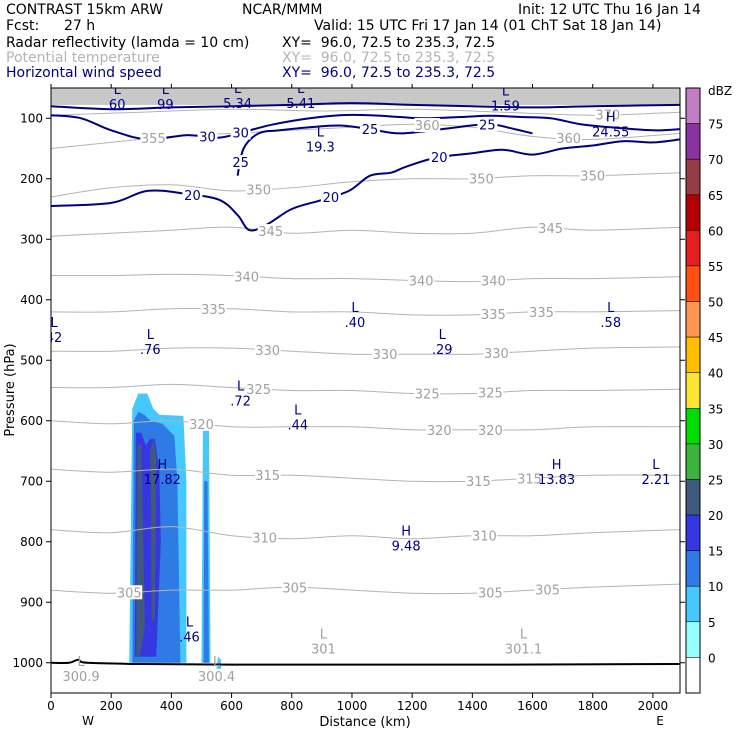  What do you see at coordinates (365, 96) in the screenshot?
I see `upper-theta-band` at bounding box center [365, 96].